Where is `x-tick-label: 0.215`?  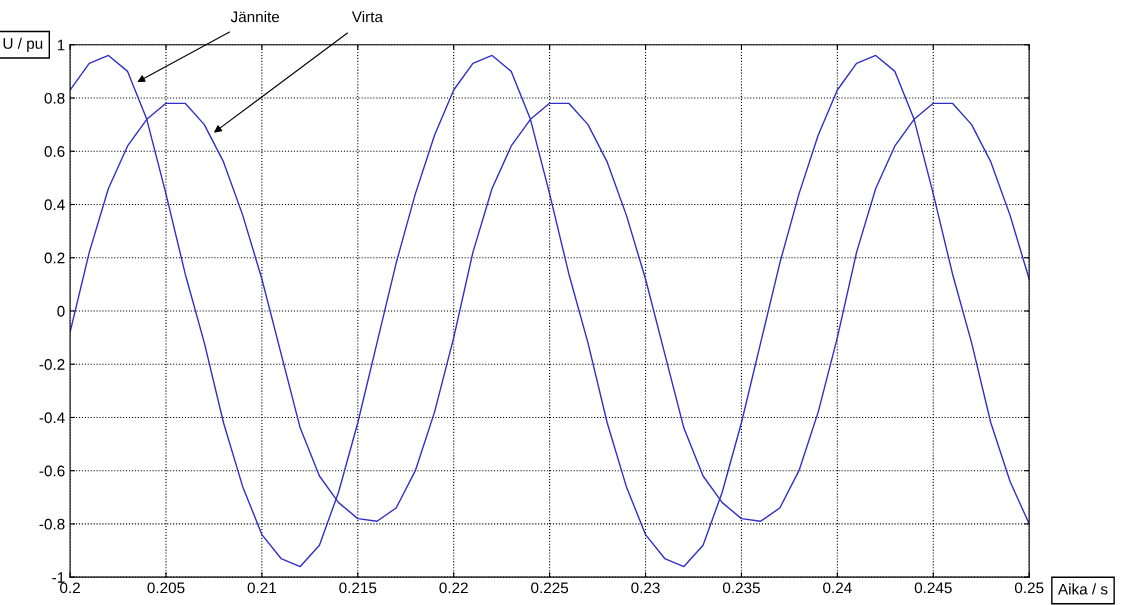 x-tick-label: 0.215 is located at coordinates (358, 588).